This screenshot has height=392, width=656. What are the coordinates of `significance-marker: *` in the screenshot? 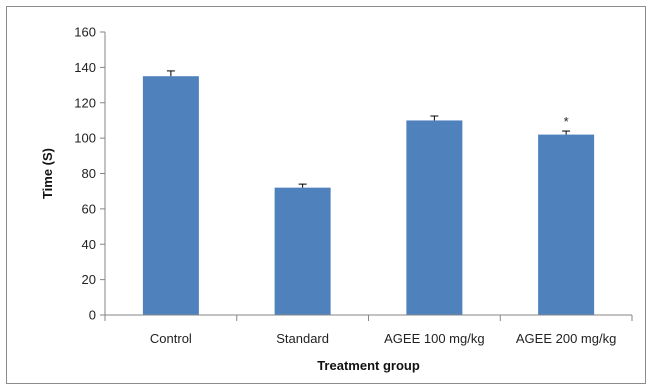 It's located at (566, 121).